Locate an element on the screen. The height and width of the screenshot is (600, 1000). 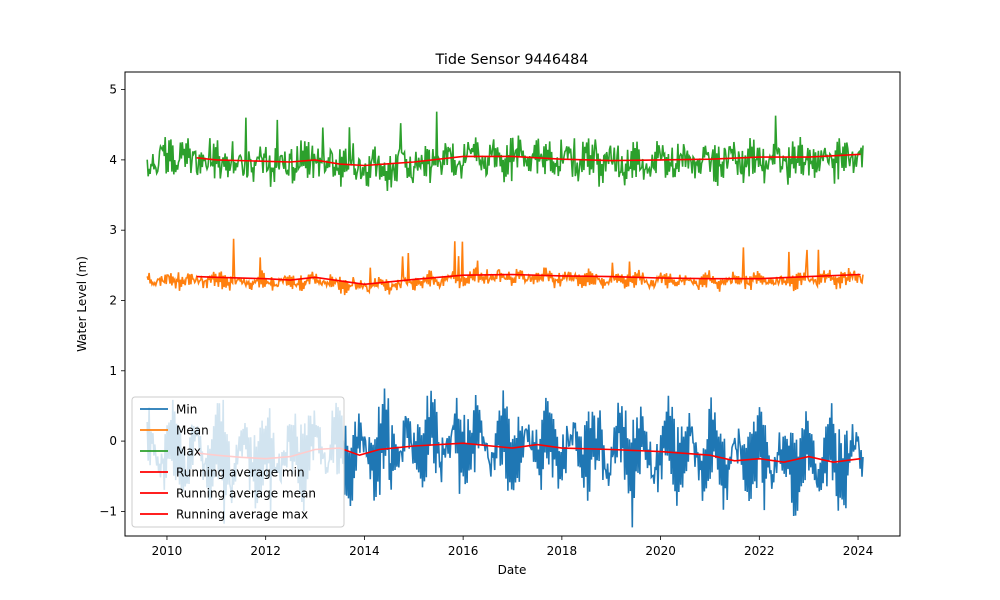
x-tick-label: 2024 is located at coordinates (858, 551).